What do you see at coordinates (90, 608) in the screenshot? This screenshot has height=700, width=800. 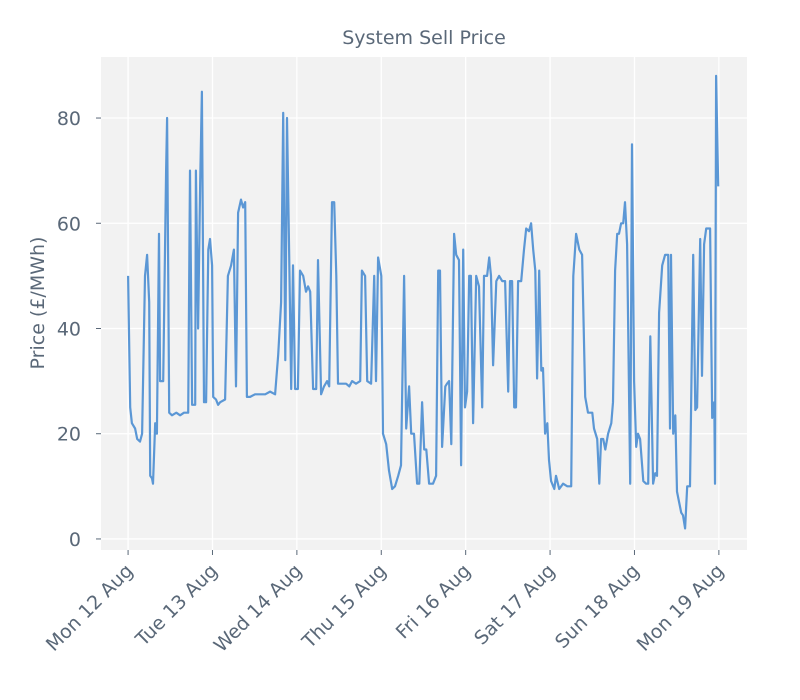 I see `x-tick-label: Mon 12 Aug` at bounding box center [90, 608].